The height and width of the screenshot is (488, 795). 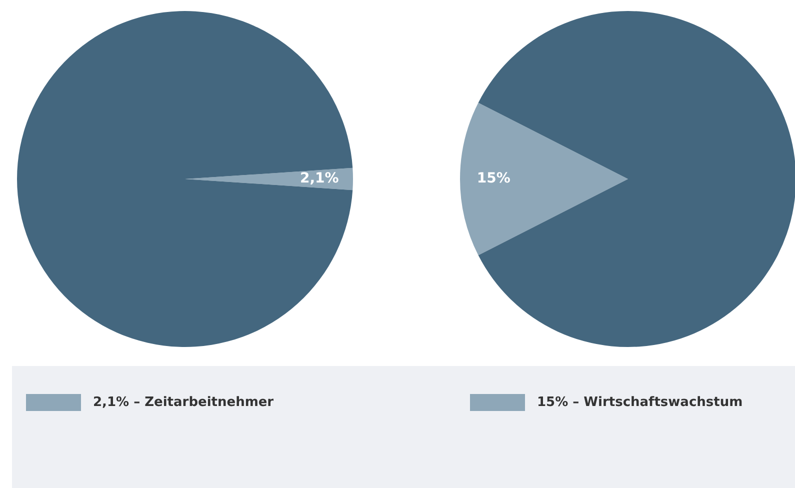 What do you see at coordinates (183, 402) in the screenshot?
I see `legend-label: 2,1% – Zeitarbeitnehmer` at bounding box center [183, 402].